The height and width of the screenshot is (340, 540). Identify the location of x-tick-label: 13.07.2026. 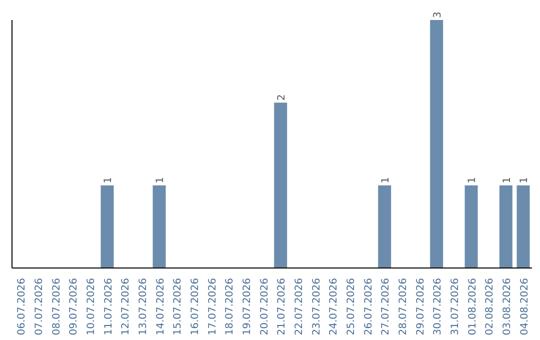
(143, 307).